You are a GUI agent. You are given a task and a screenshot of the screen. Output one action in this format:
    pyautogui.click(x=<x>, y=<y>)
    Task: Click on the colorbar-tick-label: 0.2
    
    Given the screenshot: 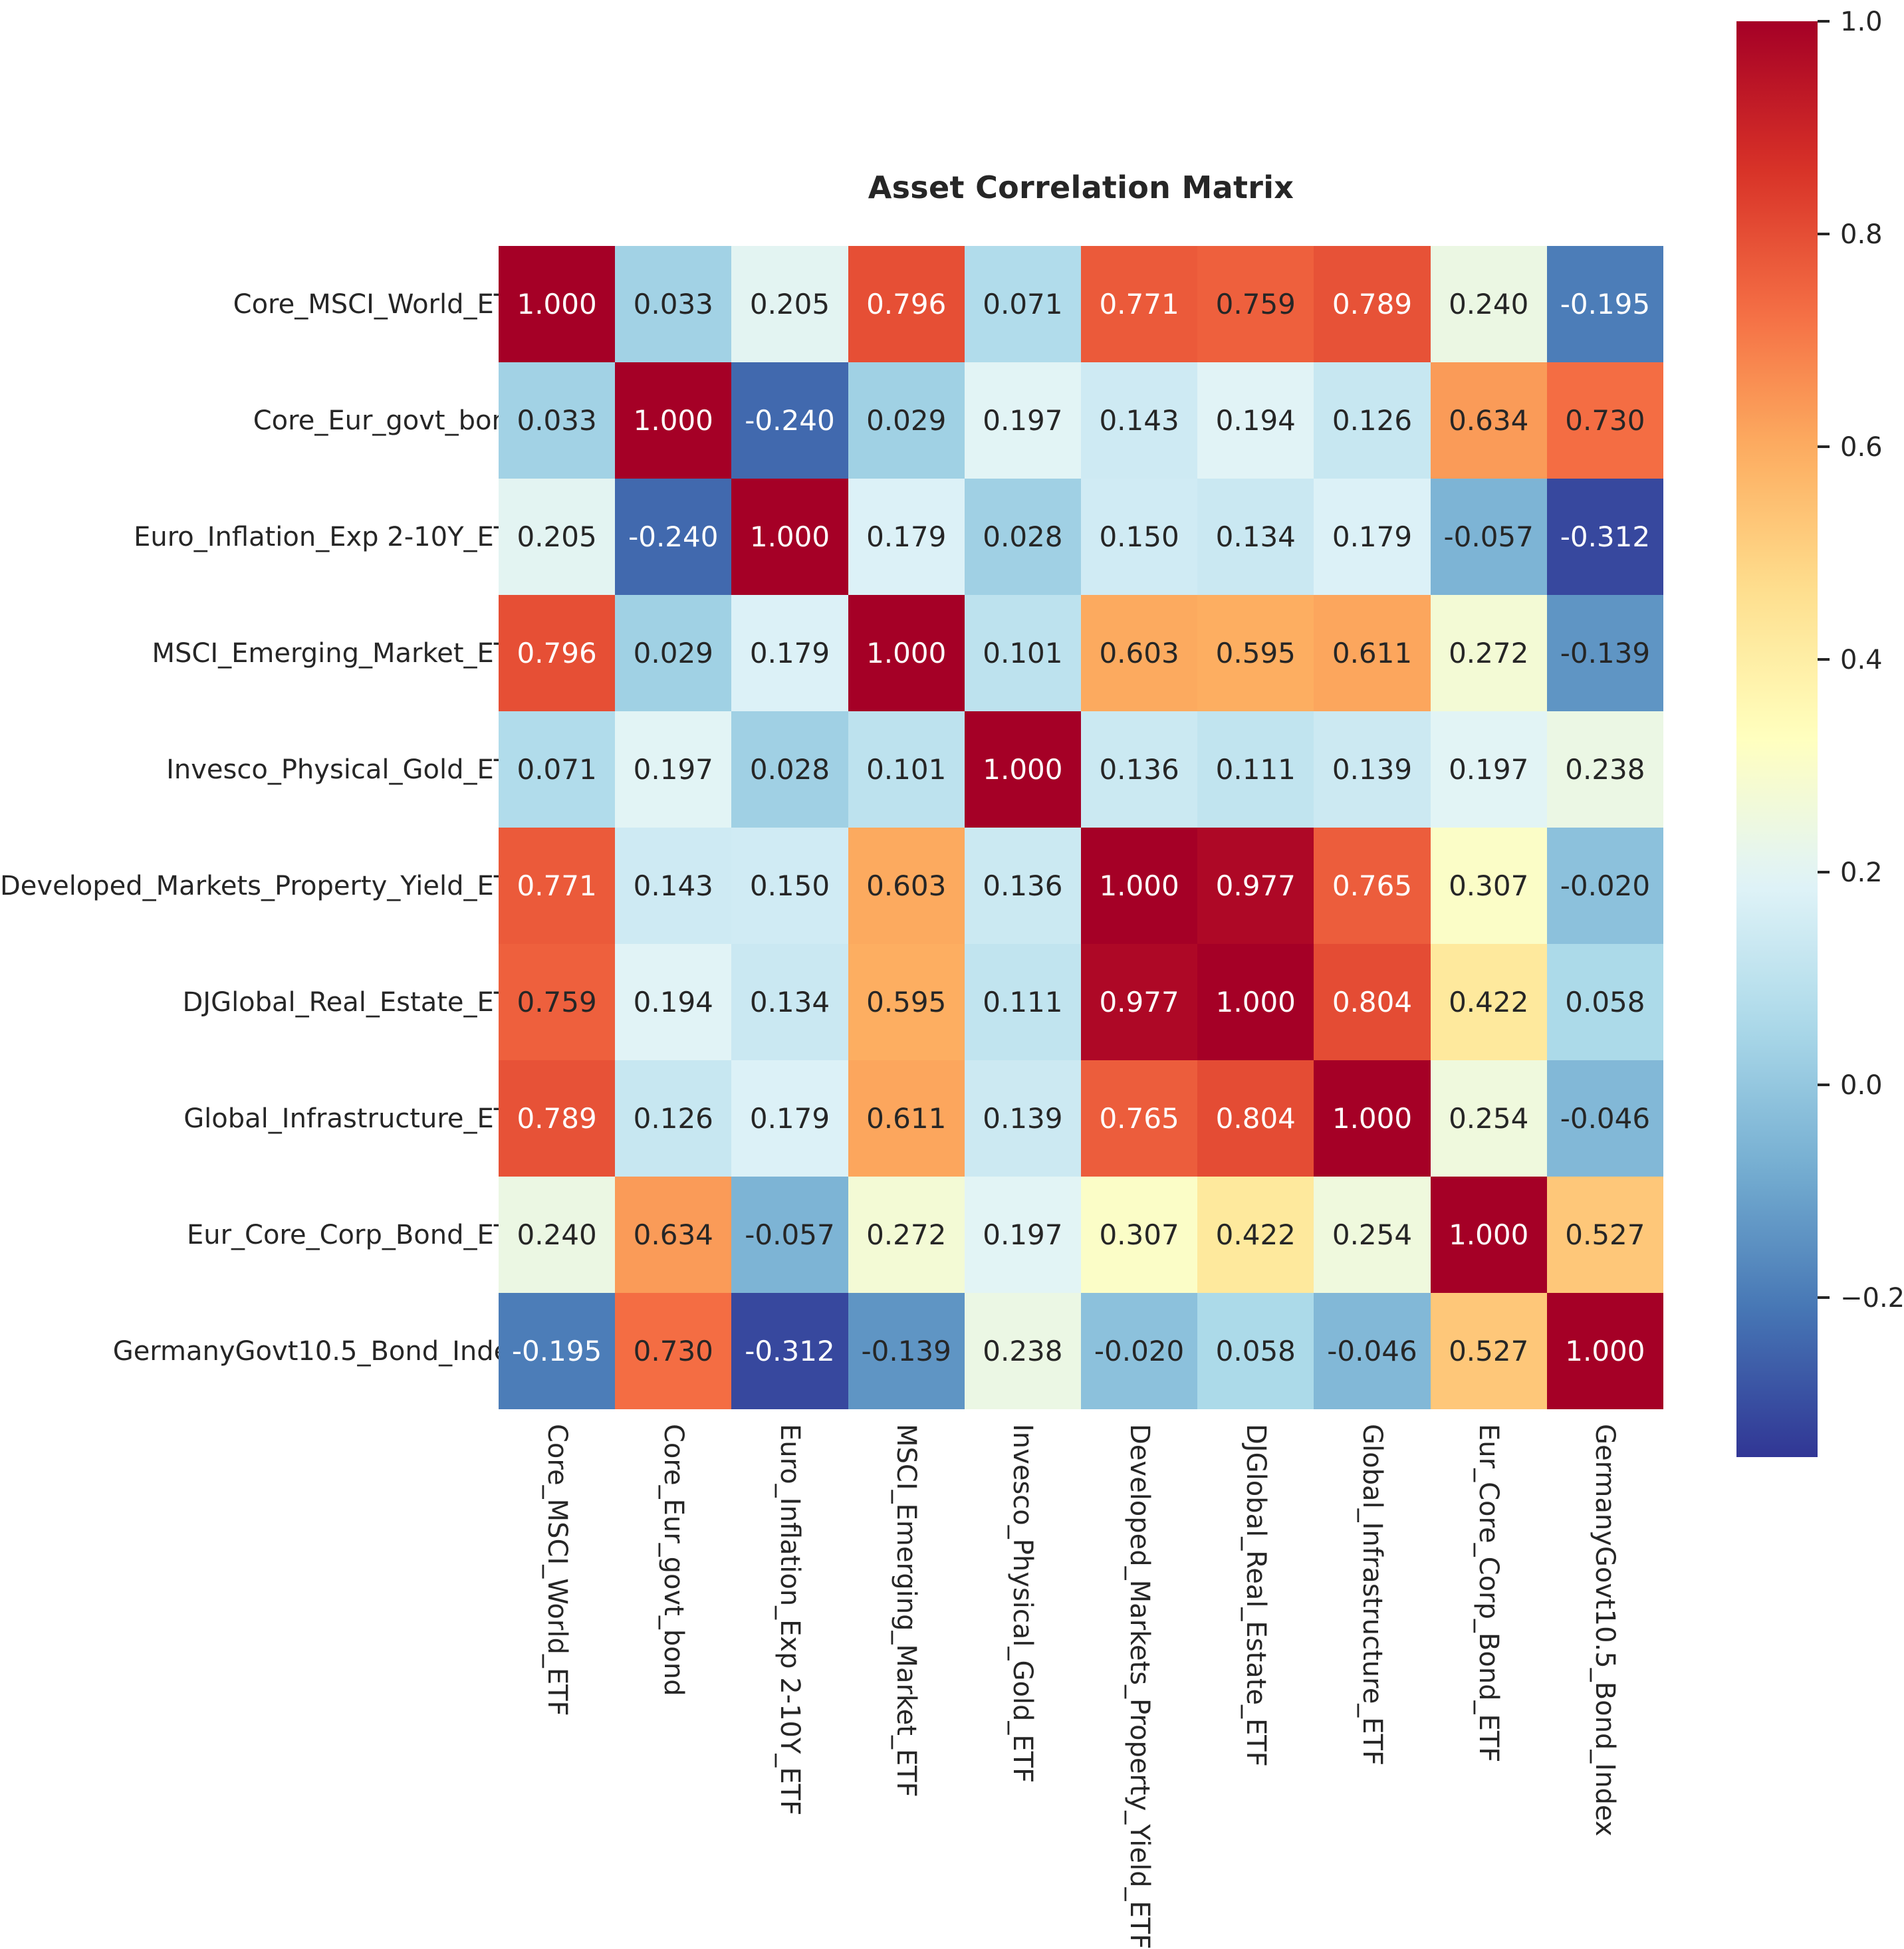 What is the action you would take?
    pyautogui.click(x=1861, y=873)
    